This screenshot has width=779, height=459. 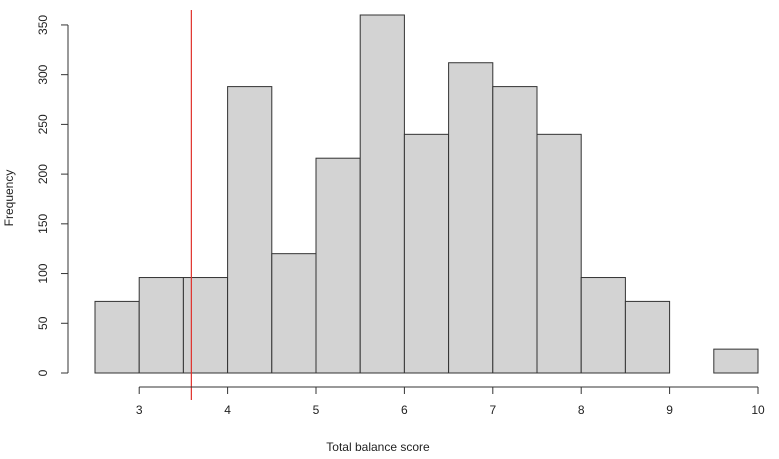 What do you see at coordinates (669, 410) in the screenshot?
I see `x-tick-label: 9` at bounding box center [669, 410].